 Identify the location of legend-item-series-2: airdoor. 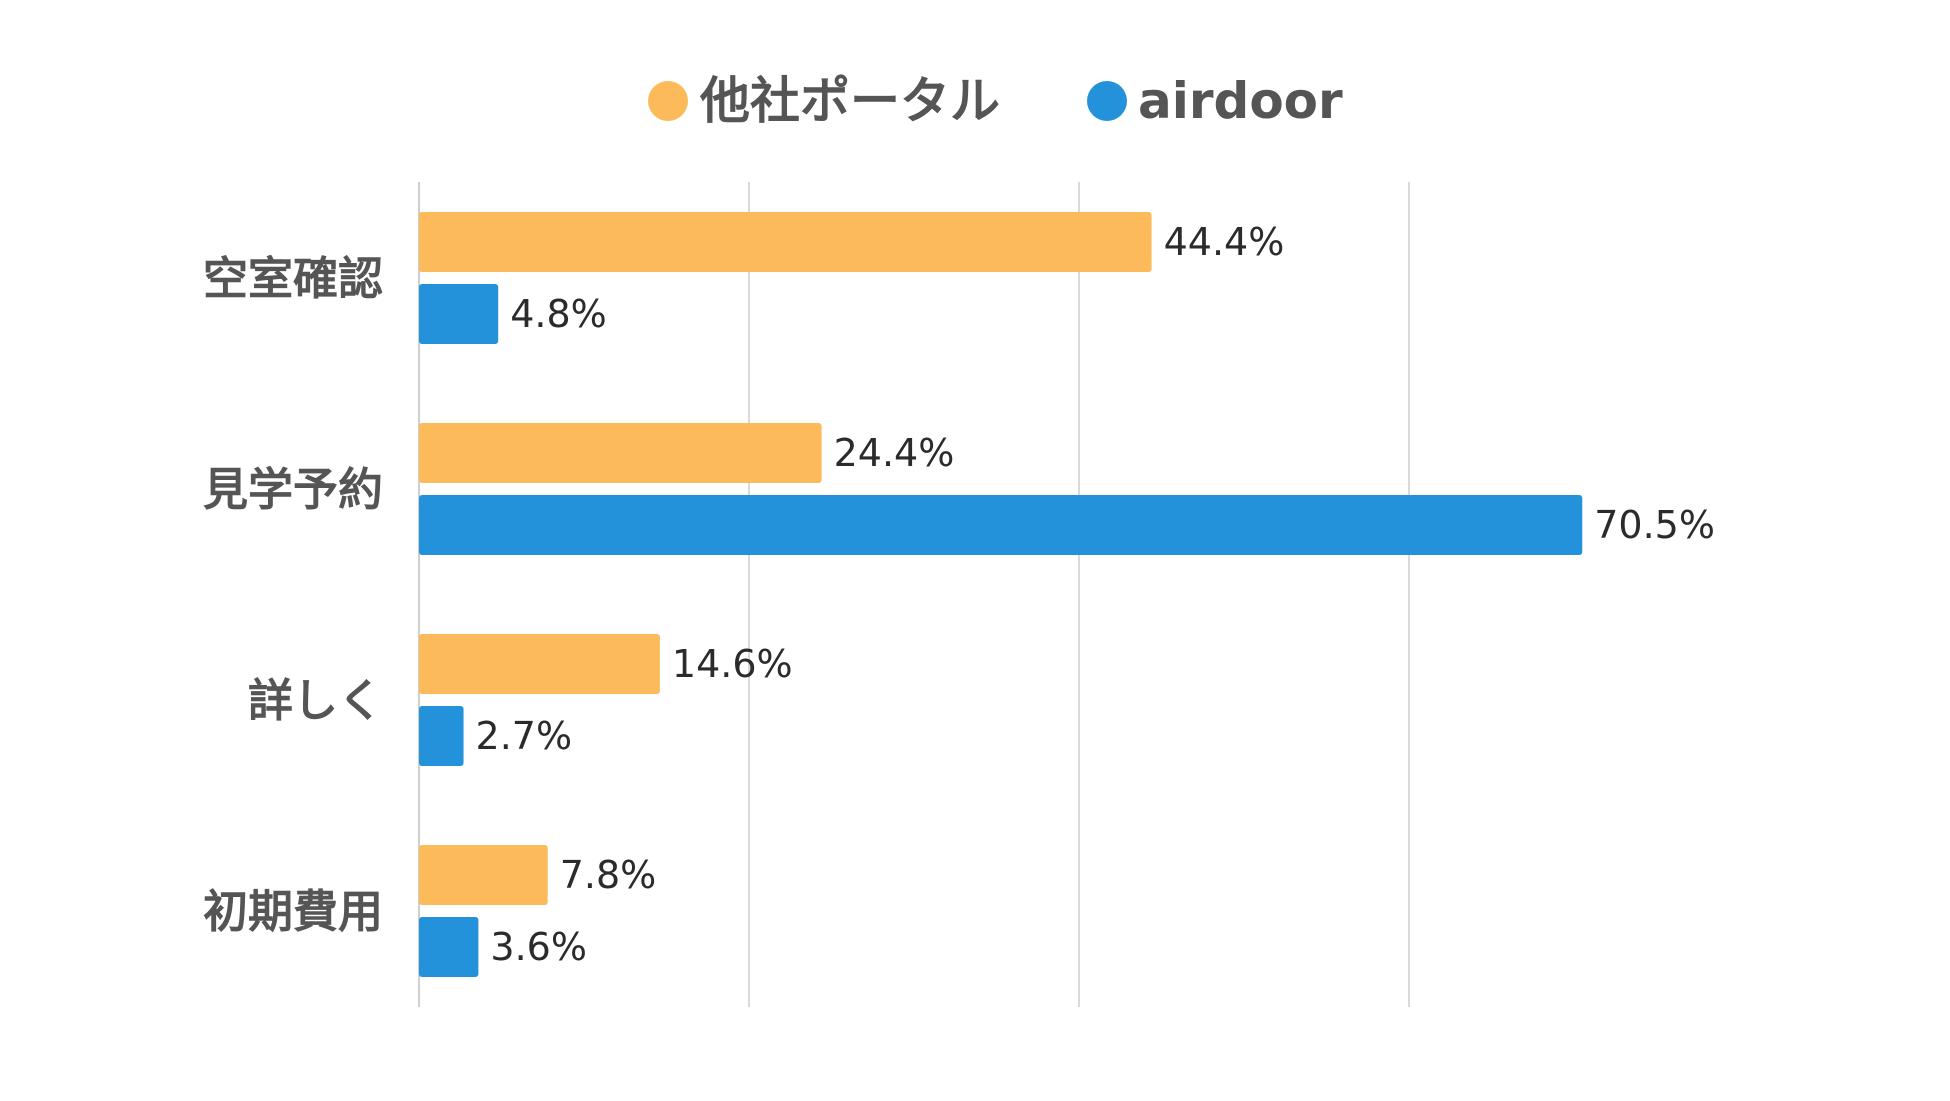
(1215, 101).